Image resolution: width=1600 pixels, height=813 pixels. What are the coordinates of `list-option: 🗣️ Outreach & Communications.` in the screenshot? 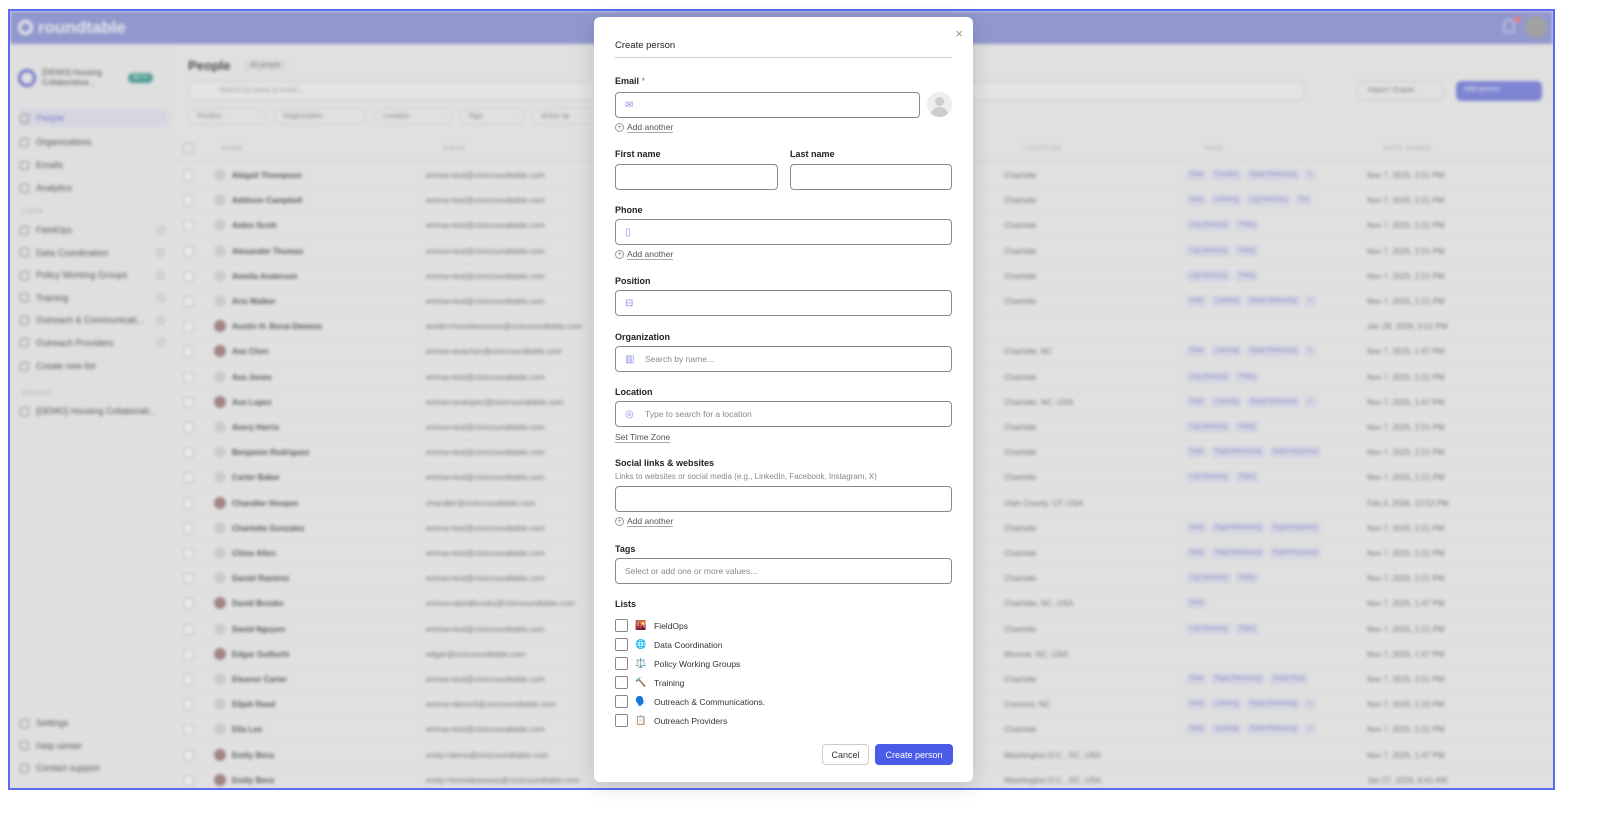 It's located at (690, 701).